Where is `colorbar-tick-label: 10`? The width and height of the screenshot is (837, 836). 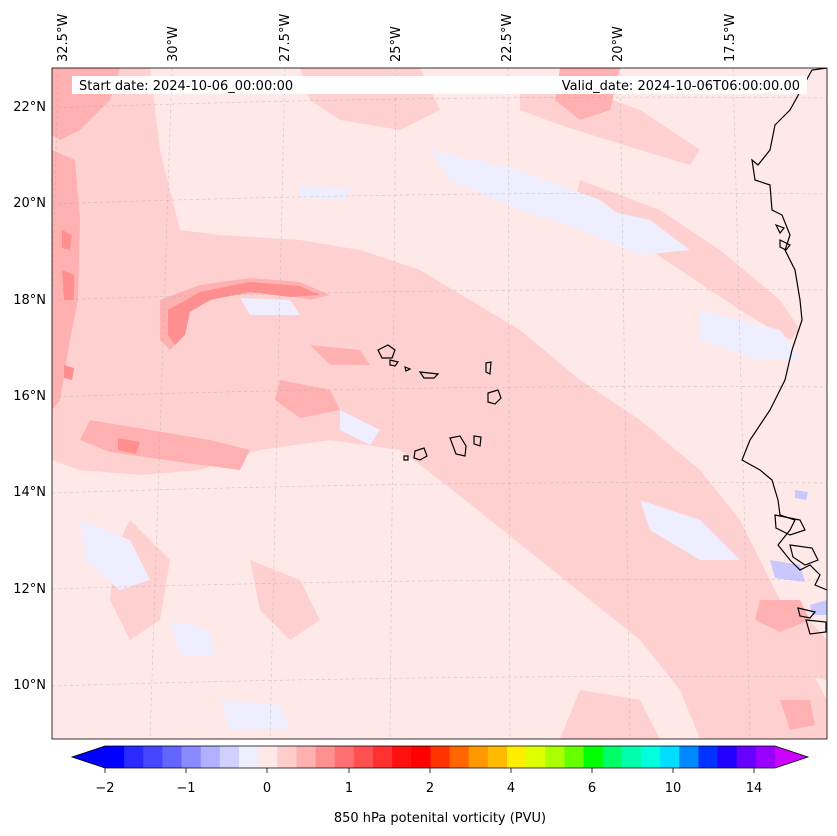
colorbar-tick-label: 10 is located at coordinates (673, 788).